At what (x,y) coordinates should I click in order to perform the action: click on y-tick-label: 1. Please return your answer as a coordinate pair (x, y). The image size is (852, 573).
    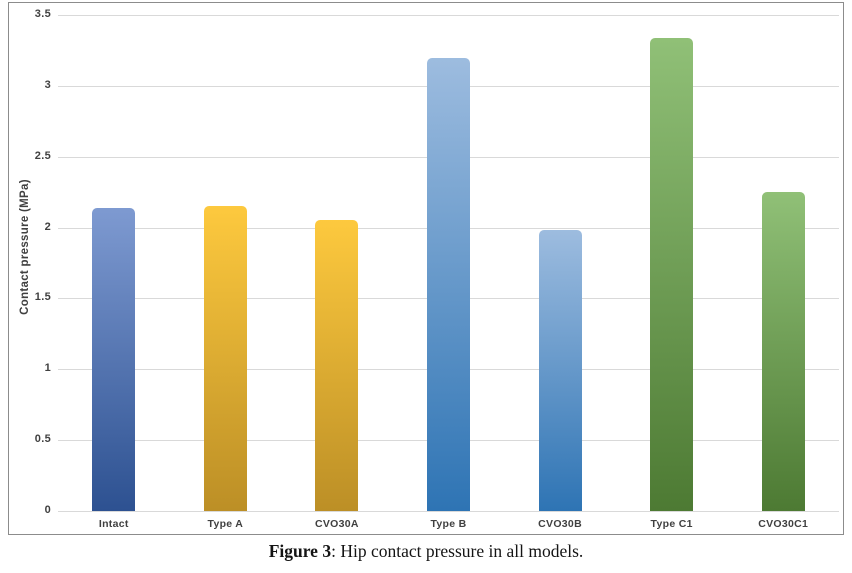
    Looking at the image, I should click on (47, 368).